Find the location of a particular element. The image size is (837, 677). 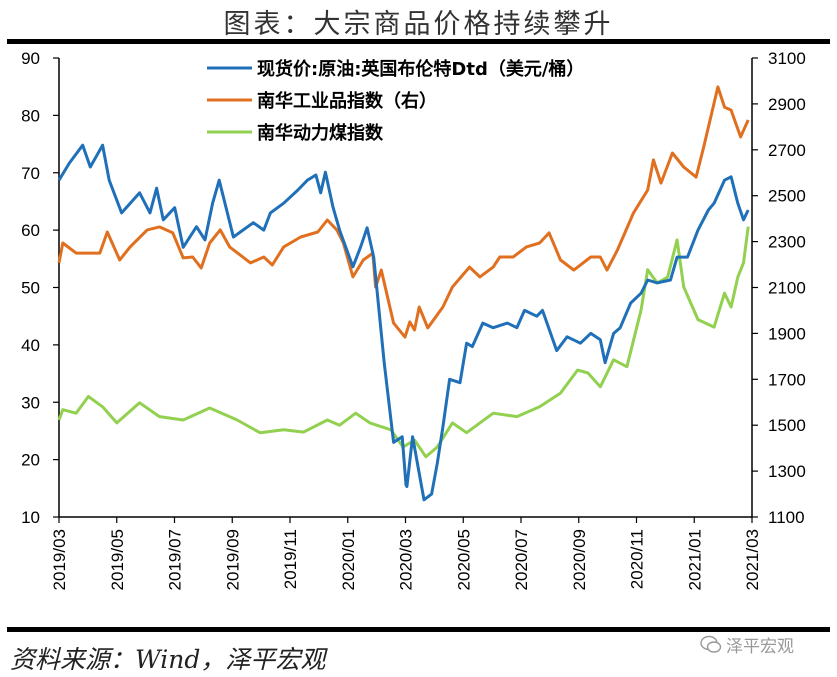

right-tick-label: 2900 is located at coordinates (787, 104).